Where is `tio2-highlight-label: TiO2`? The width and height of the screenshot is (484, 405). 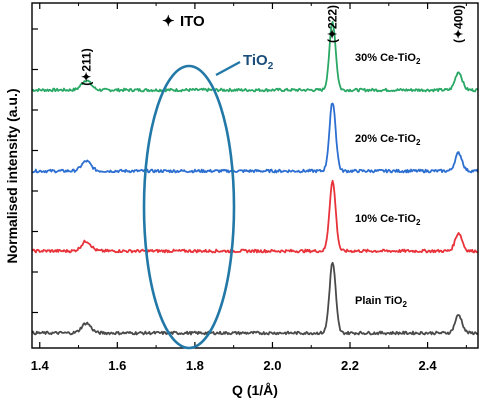 tio2-highlight-label: TiO2 is located at coordinates (258, 62).